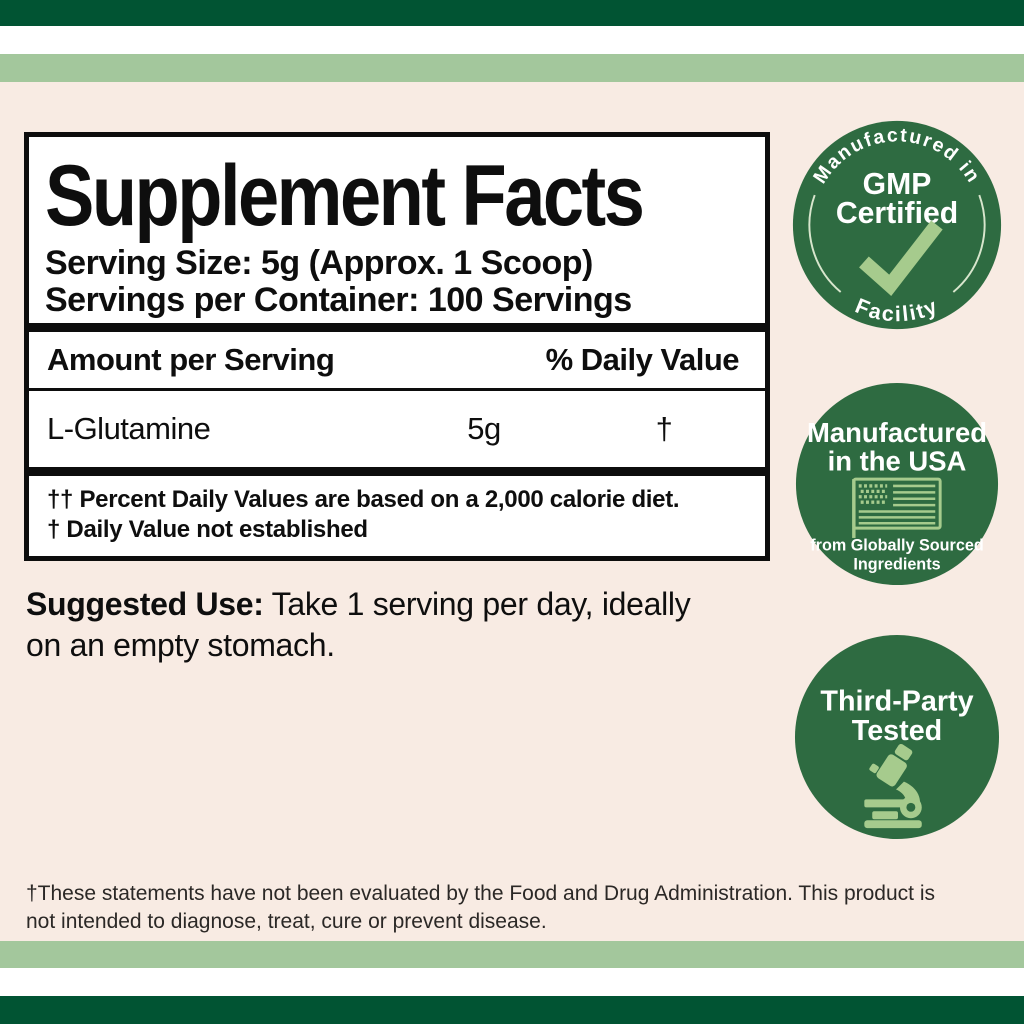 The width and height of the screenshot is (1024, 1024). What do you see at coordinates (191, 359) in the screenshot?
I see `col-amount-per-serving: Amount per Serving` at bounding box center [191, 359].